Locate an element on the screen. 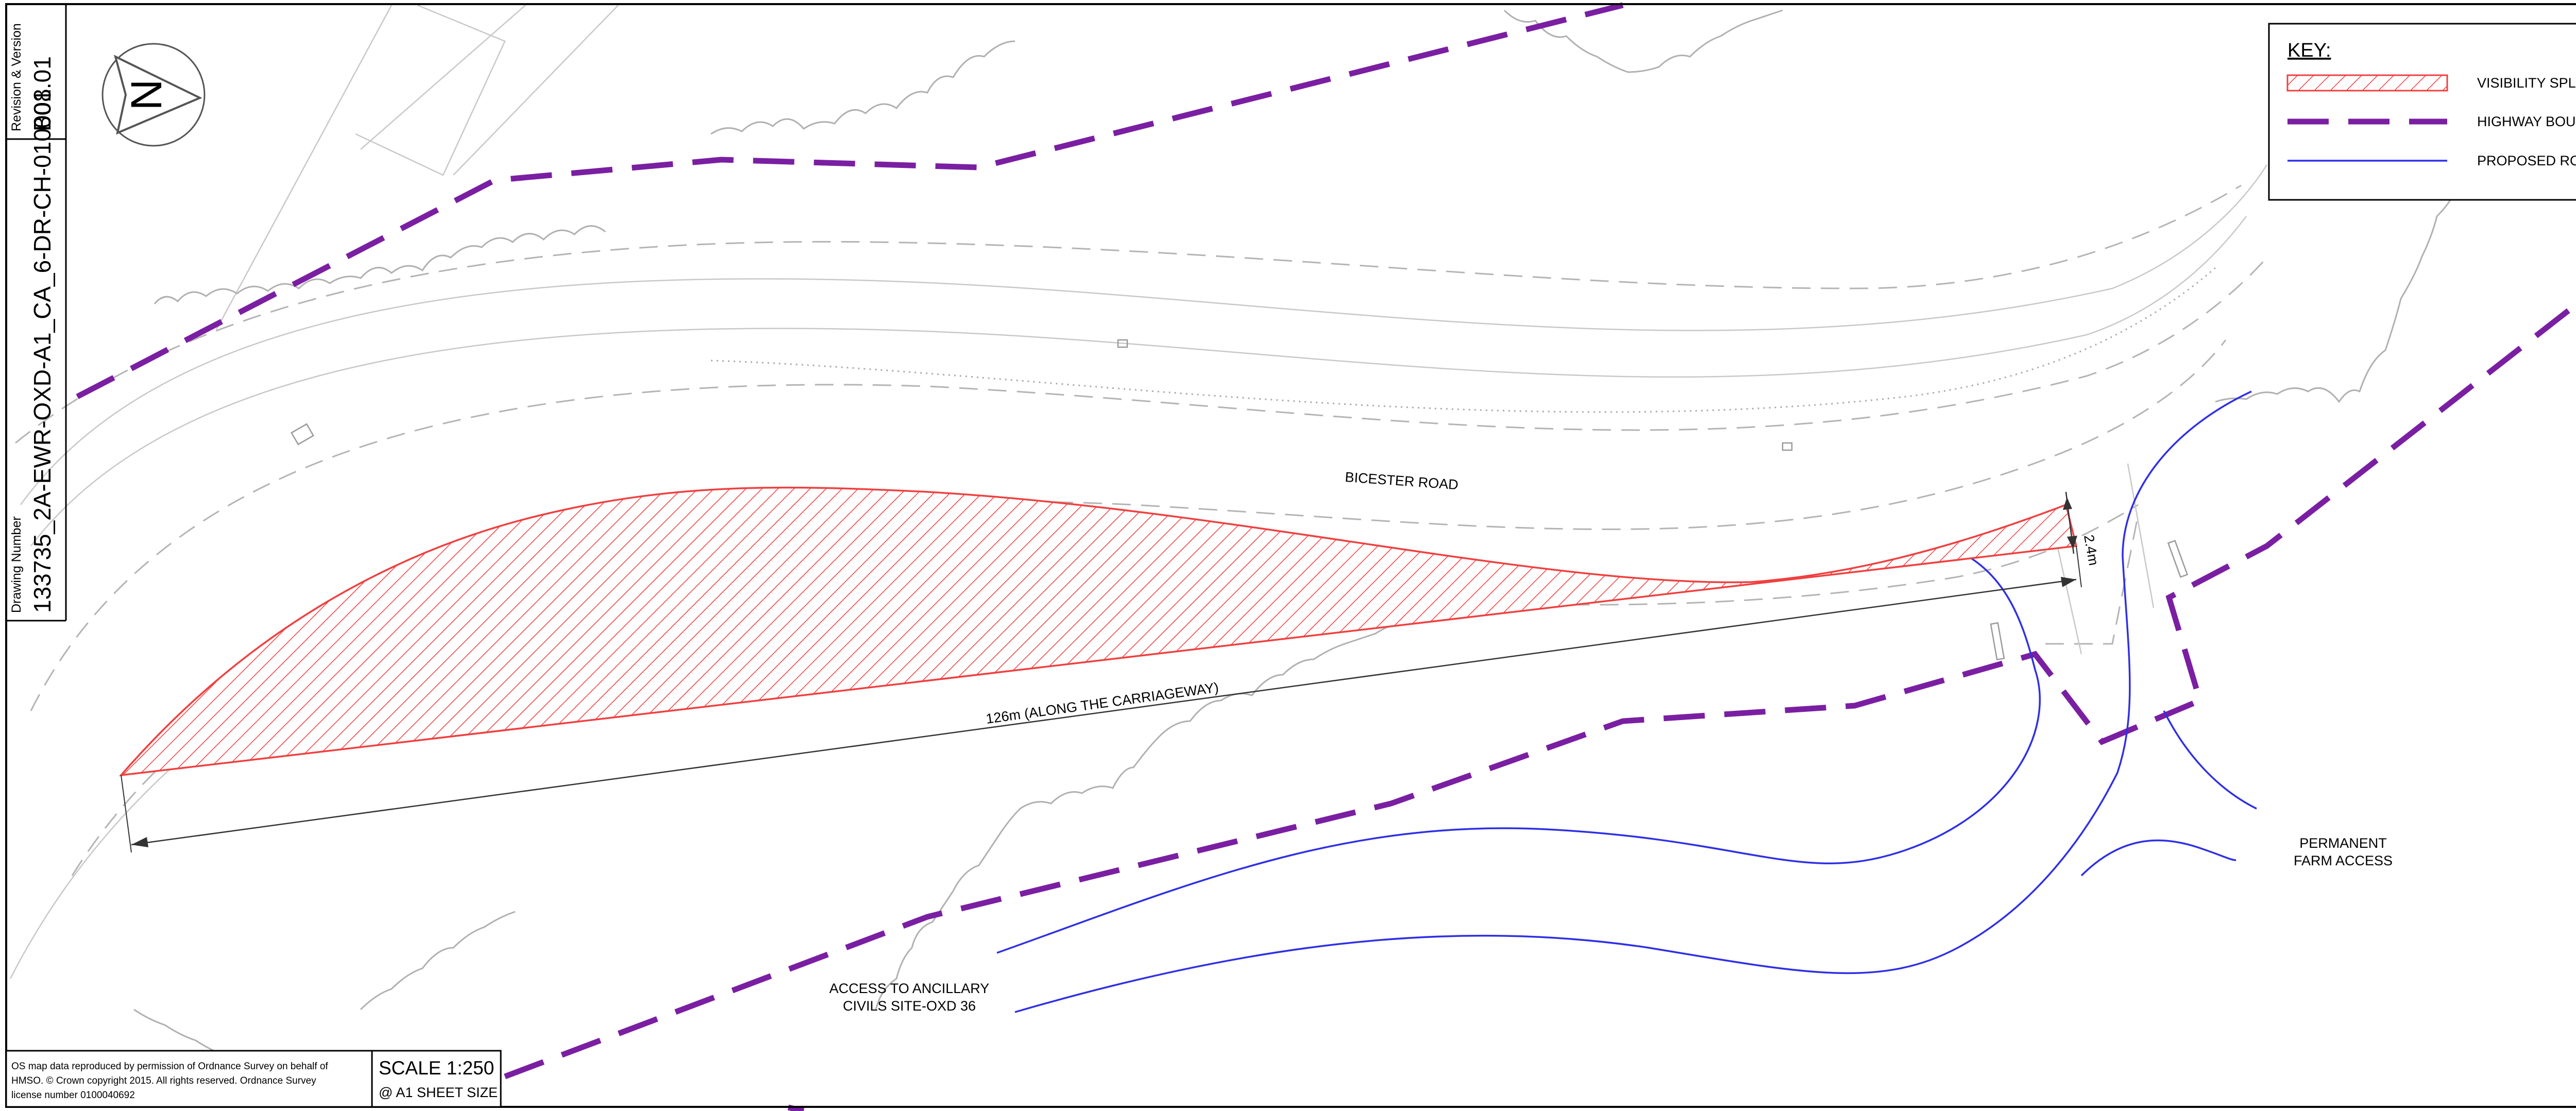 The height and width of the screenshot is (1111, 2576). farm-access-north-edge is located at coordinates (2210, 760).